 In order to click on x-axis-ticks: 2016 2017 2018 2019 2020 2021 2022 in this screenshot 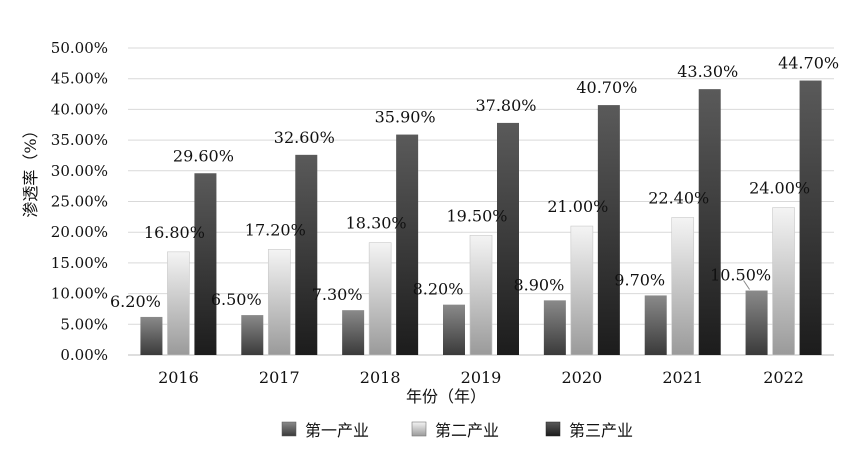, I will do `click(481, 377)`.